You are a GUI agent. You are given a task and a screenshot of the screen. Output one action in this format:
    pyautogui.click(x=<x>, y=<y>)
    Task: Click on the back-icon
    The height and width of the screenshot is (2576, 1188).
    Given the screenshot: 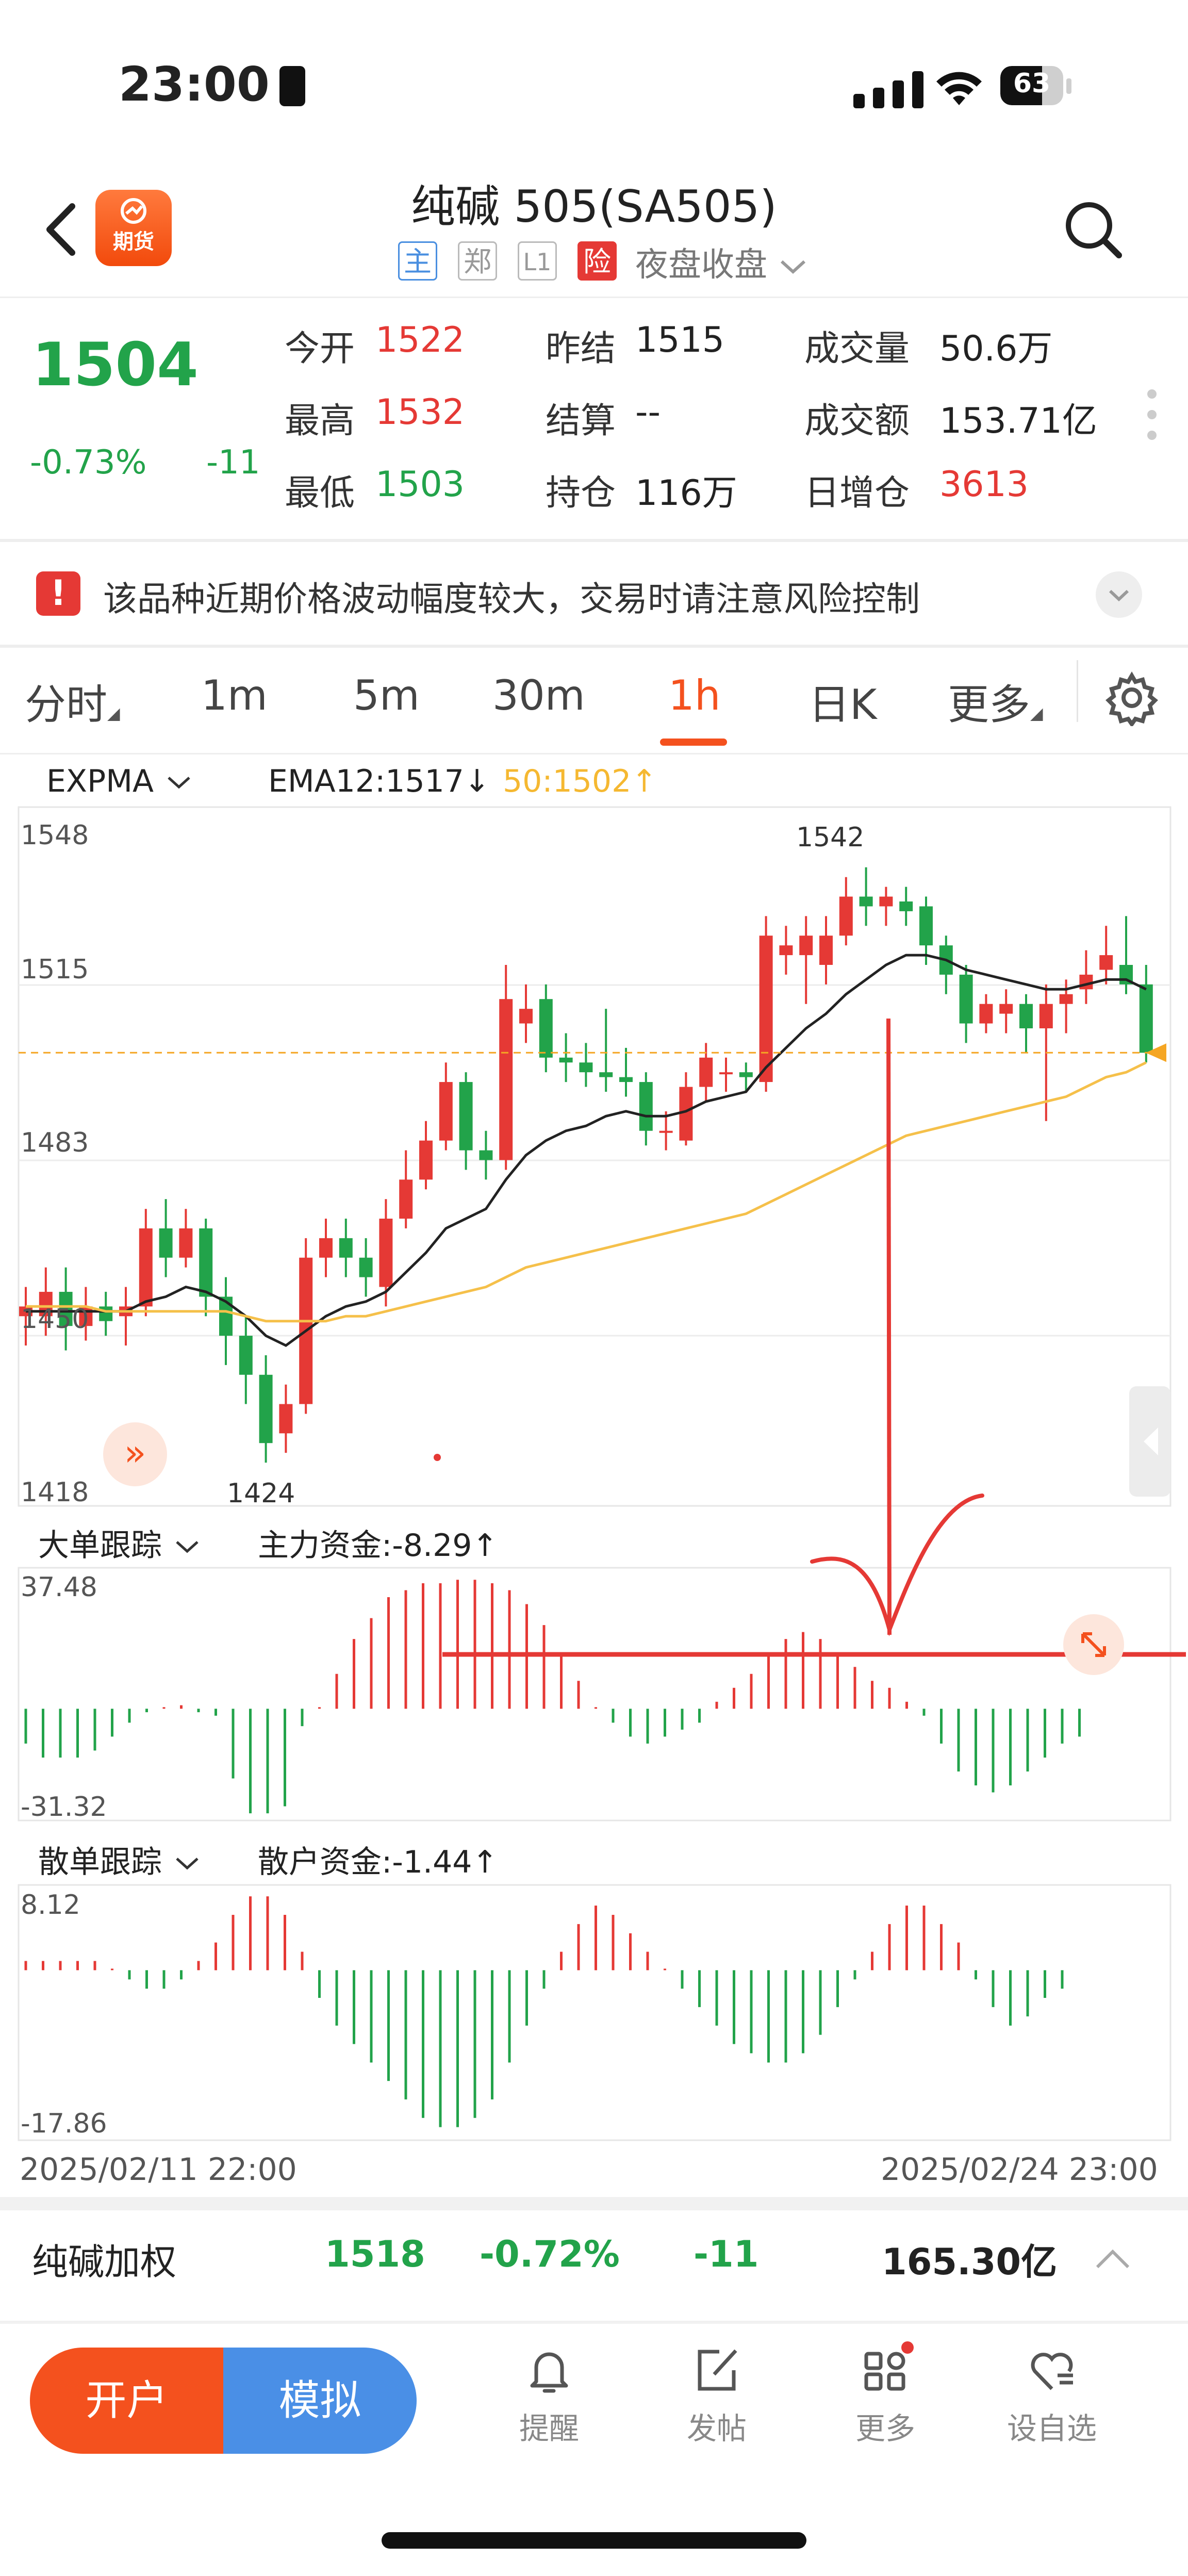 What is the action you would take?
    pyautogui.click(x=62, y=229)
    